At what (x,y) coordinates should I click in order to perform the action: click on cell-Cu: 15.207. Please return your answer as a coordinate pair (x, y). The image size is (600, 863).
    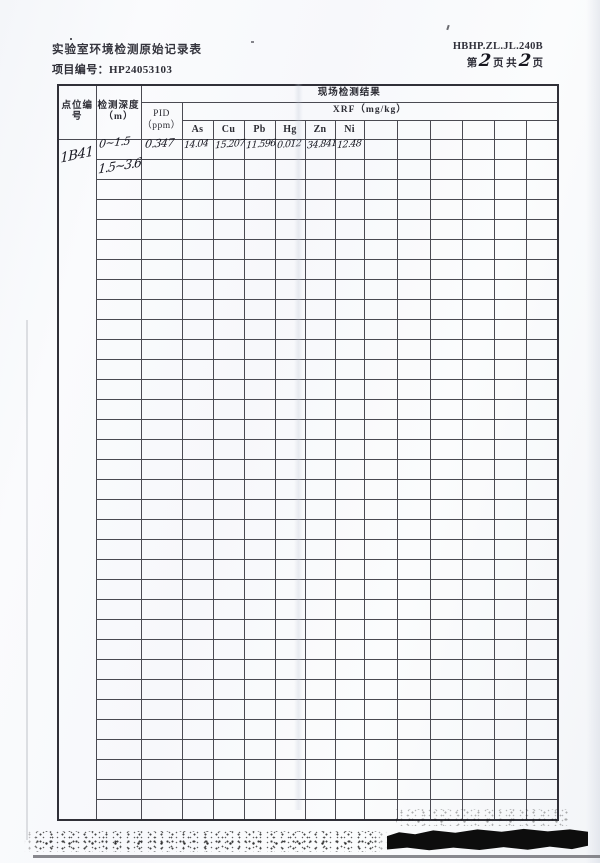
    Looking at the image, I should click on (228, 149).